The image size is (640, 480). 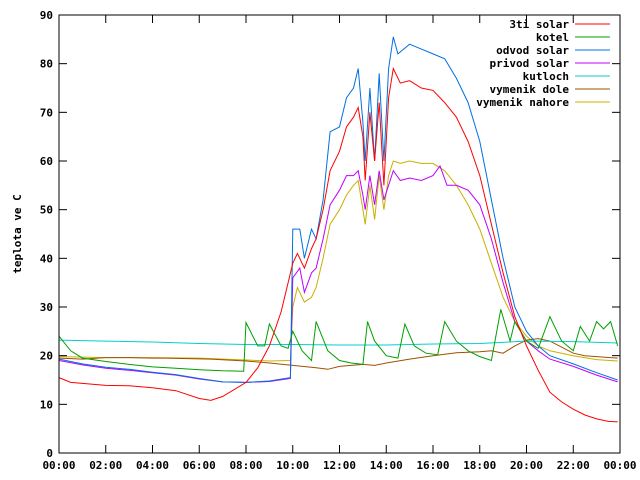 I want to click on x-tick-label: 20:00, so click(x=526, y=465).